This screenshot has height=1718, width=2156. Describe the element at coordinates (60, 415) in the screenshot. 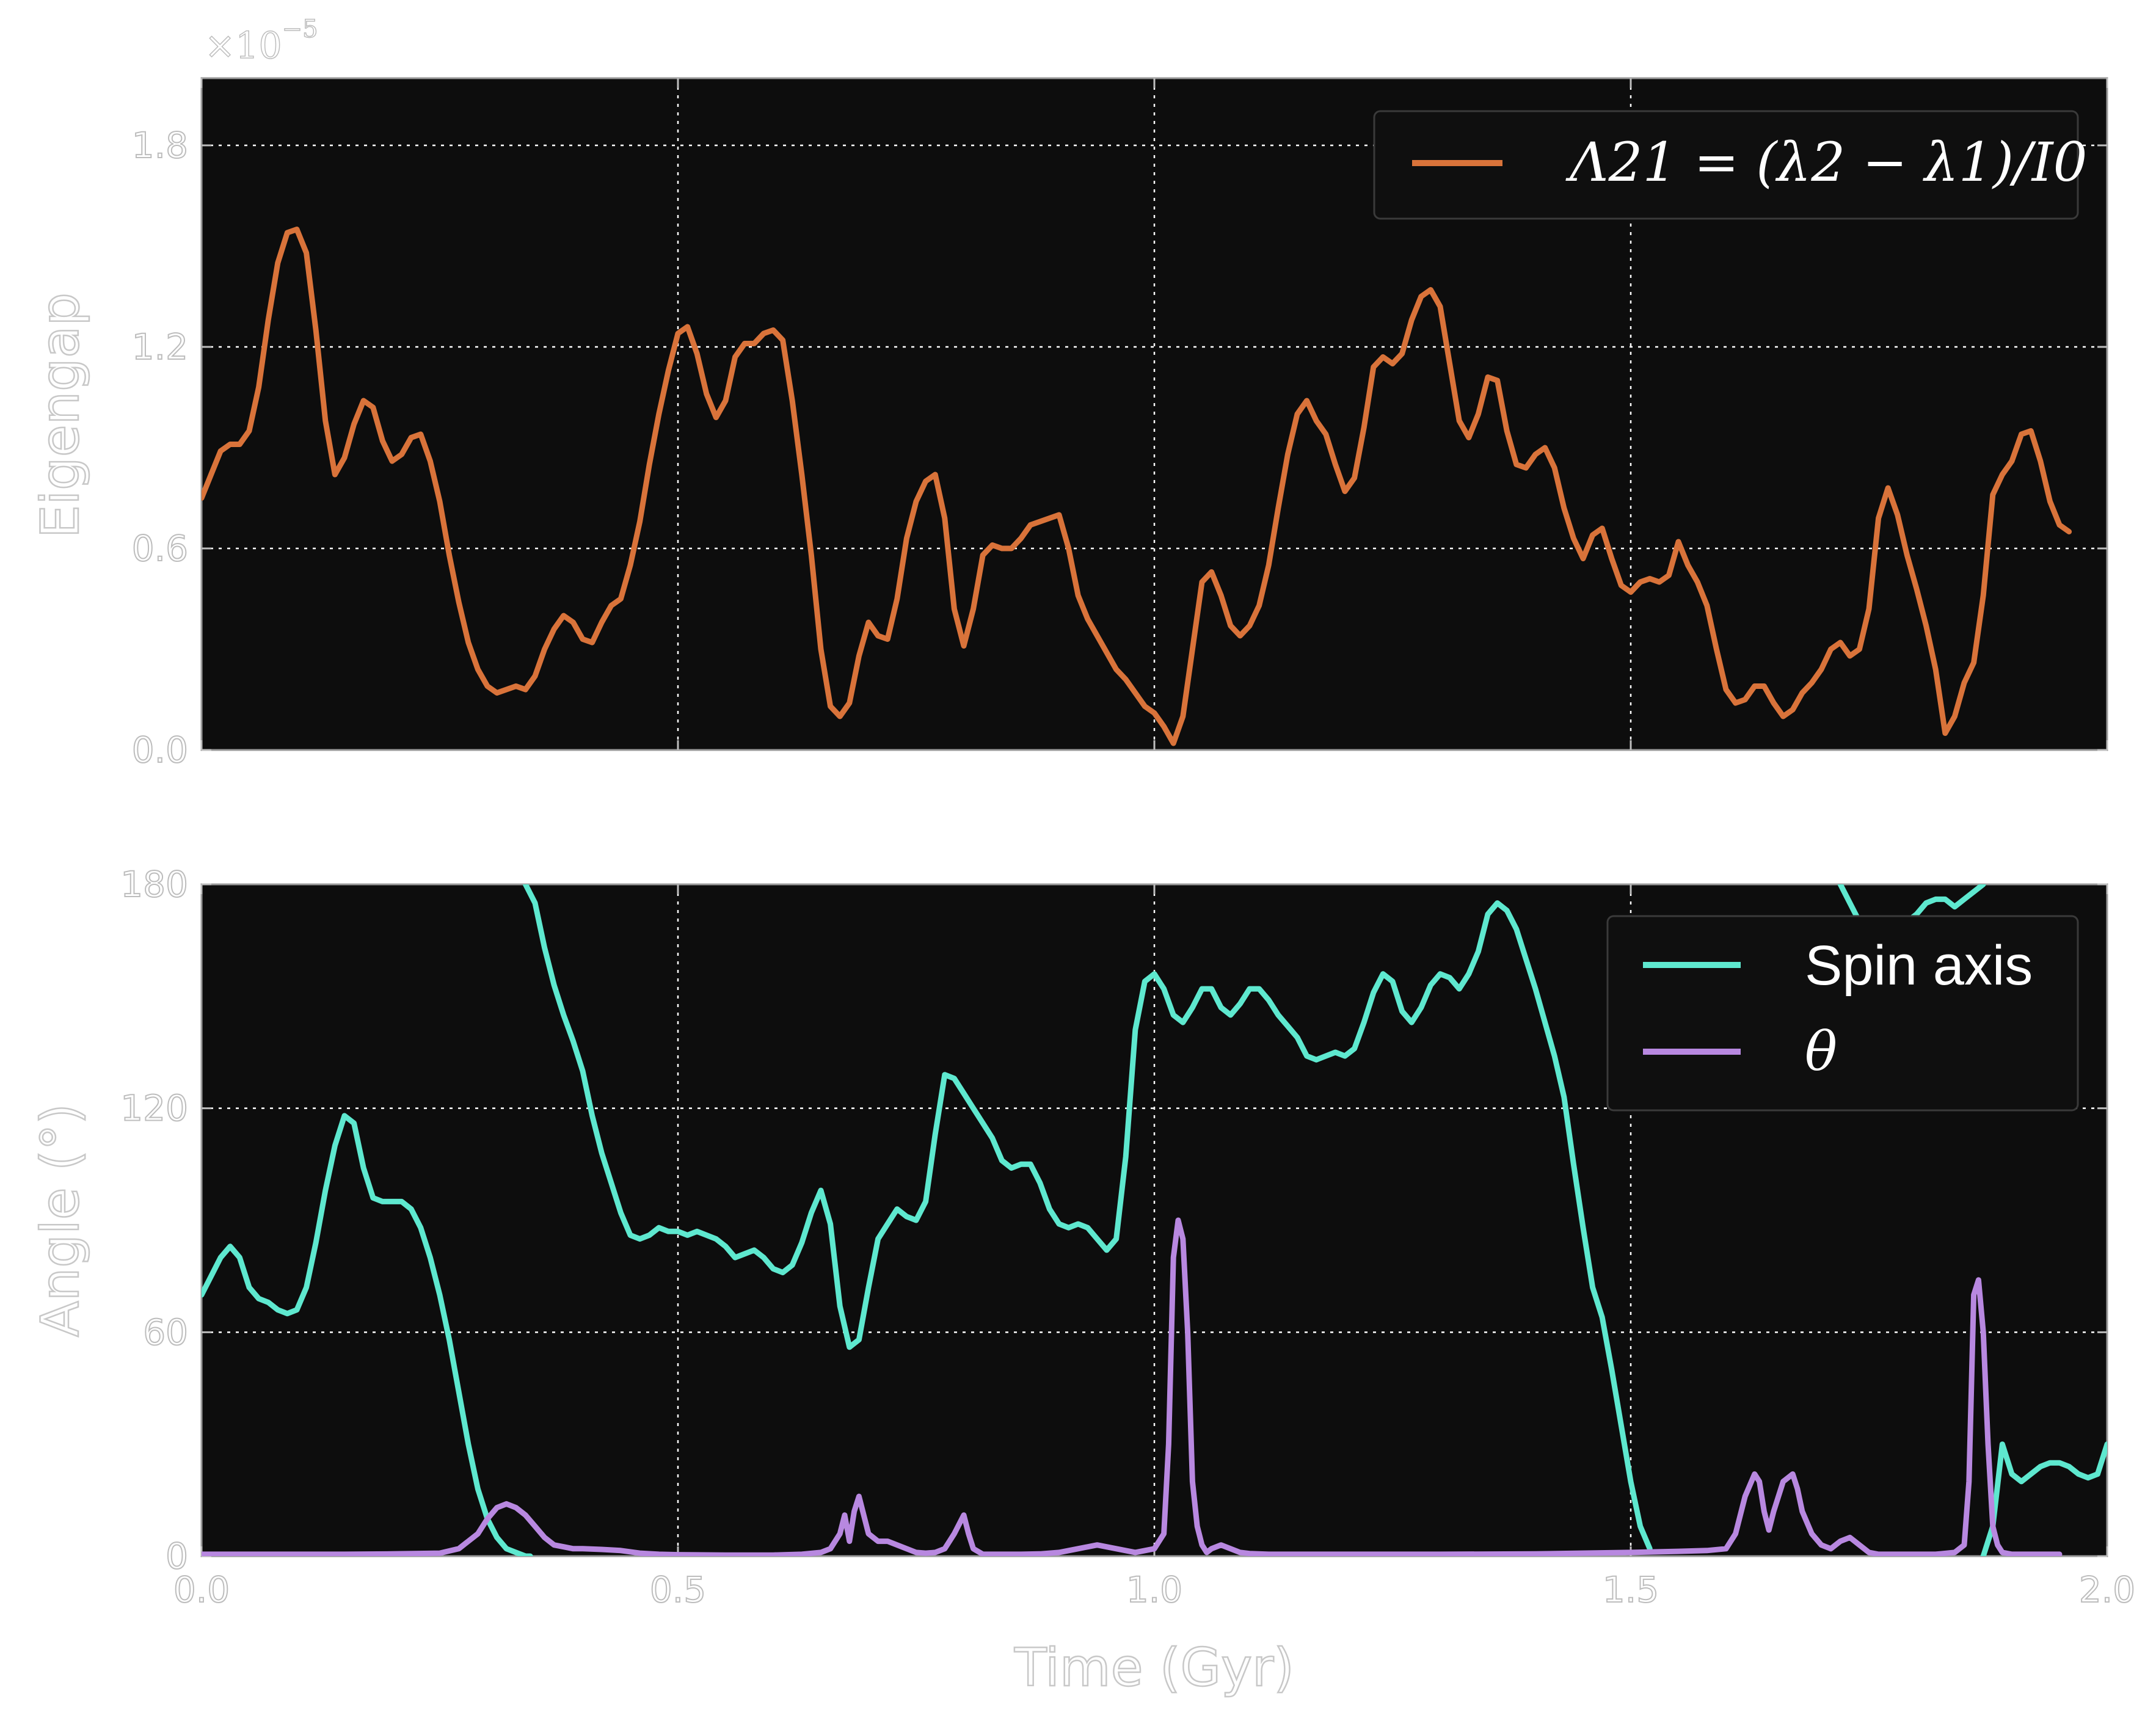

I see `eigengap-ylabel: Eigengap` at that location.